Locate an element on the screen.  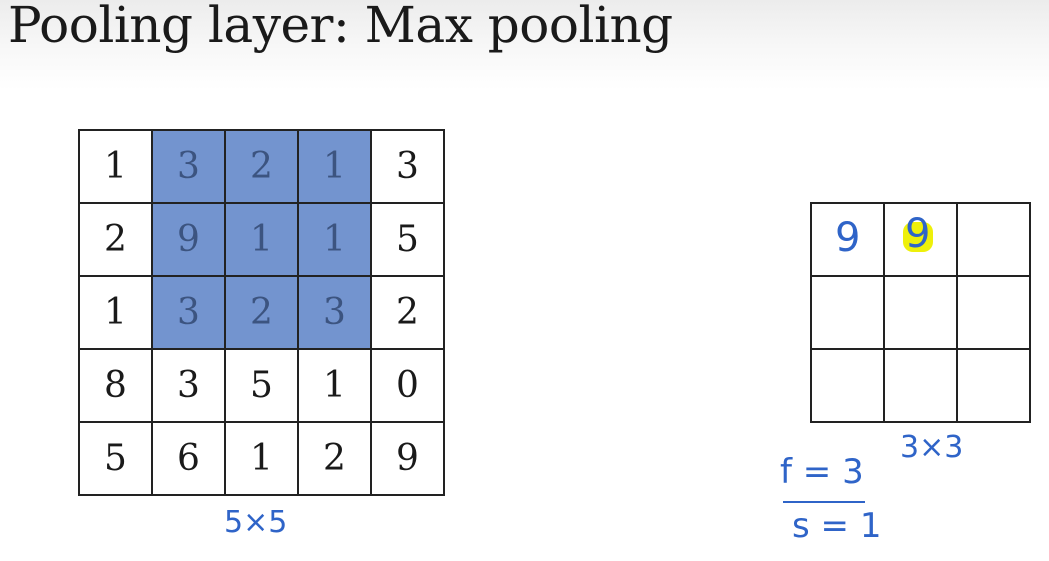
input-row: 5 6 1 2 9 is located at coordinates (261, 458).